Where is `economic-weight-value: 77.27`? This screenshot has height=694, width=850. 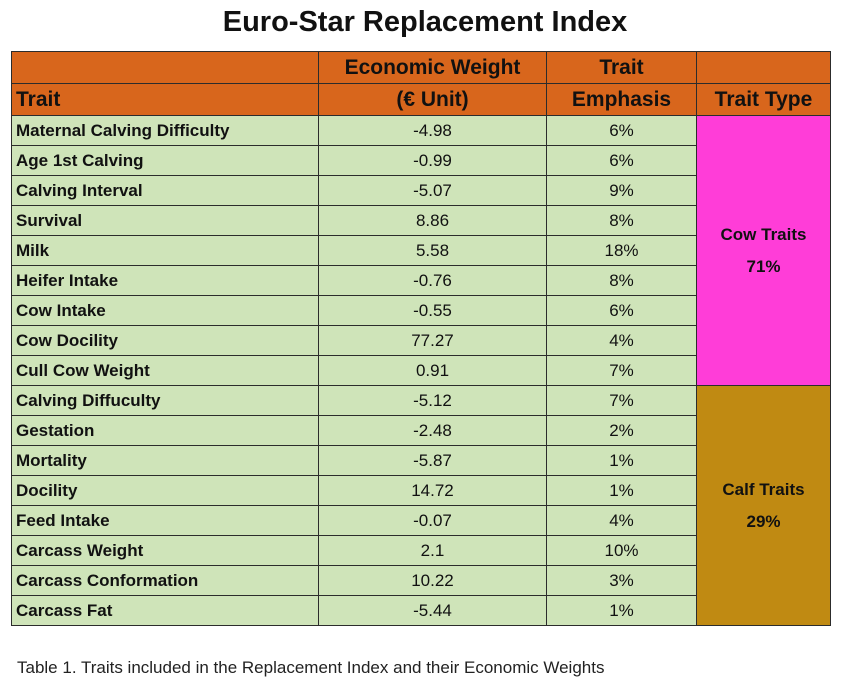 economic-weight-value: 77.27 is located at coordinates (432, 340).